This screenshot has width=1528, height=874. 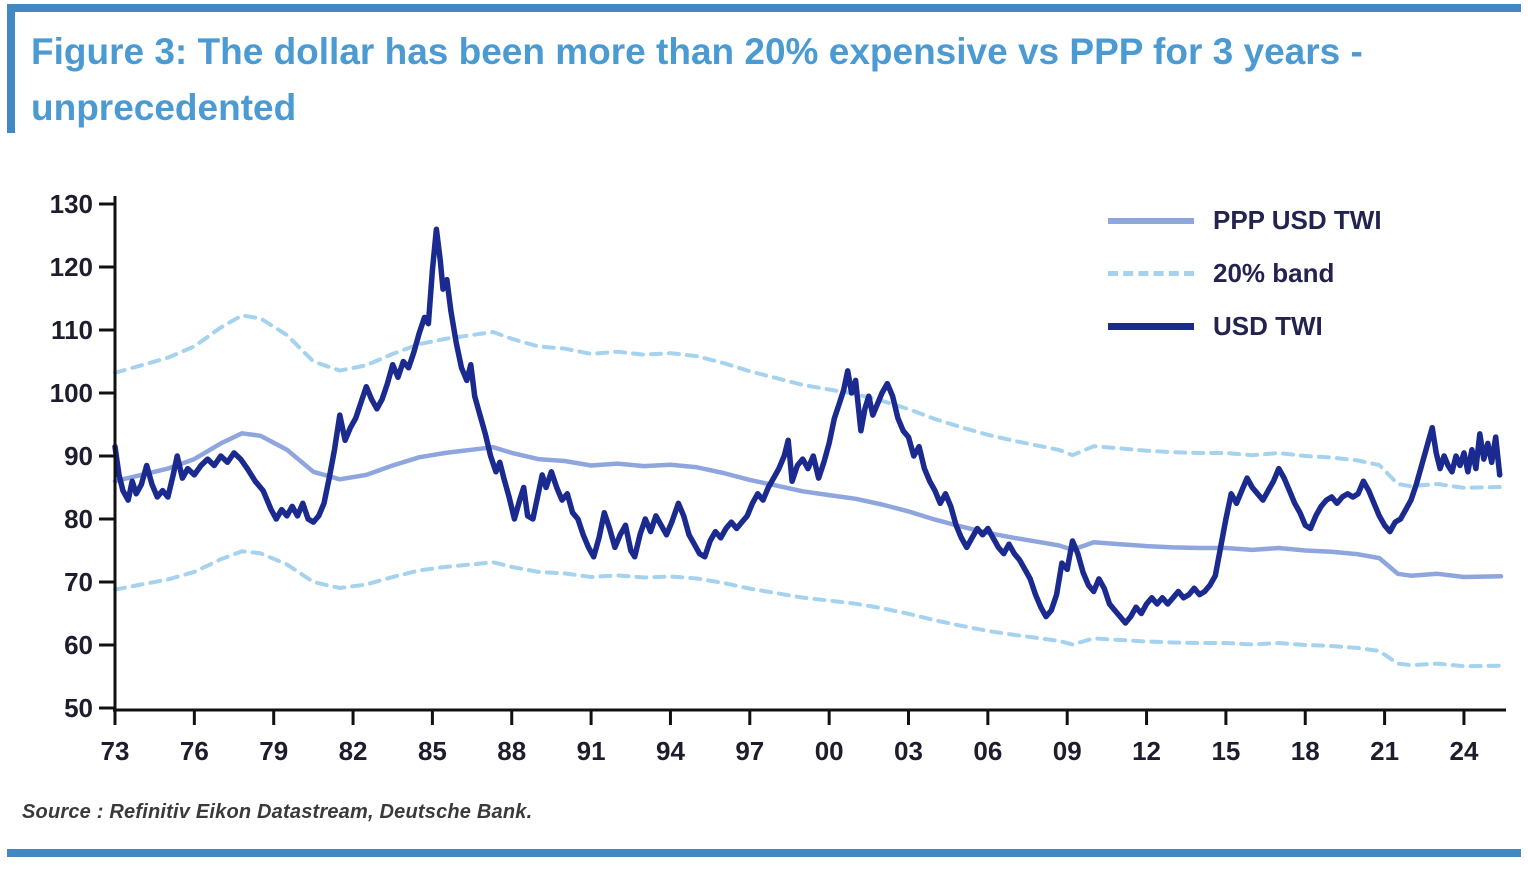 I want to click on legend-item-20pct-band: 20% band, so click(x=1245, y=273).